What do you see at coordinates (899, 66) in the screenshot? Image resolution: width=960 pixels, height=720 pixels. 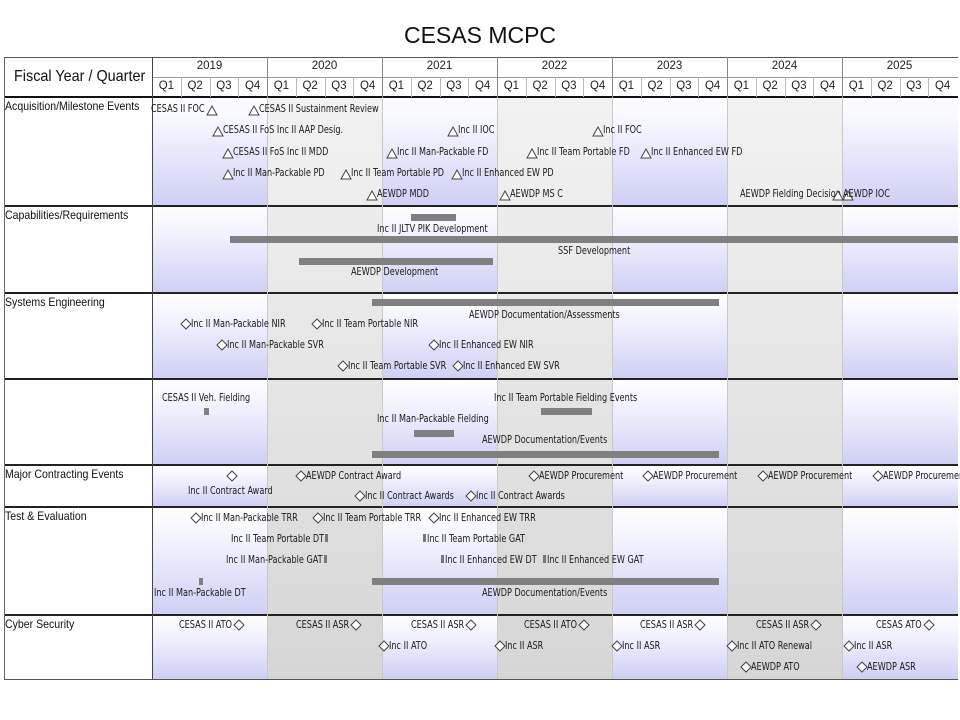 I see `year-label: 2025` at bounding box center [899, 66].